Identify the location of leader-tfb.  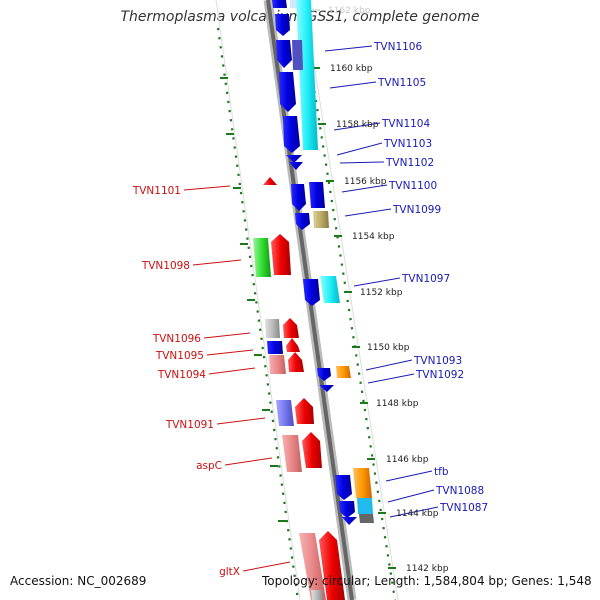
(409, 476).